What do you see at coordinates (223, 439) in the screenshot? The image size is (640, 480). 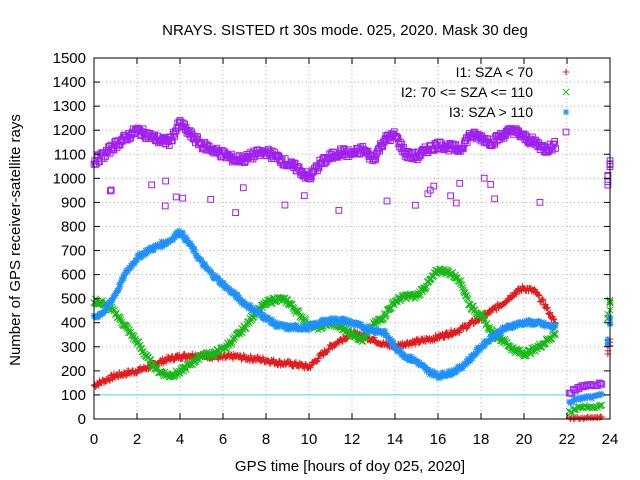 I see `x-tick-label: 6` at bounding box center [223, 439].